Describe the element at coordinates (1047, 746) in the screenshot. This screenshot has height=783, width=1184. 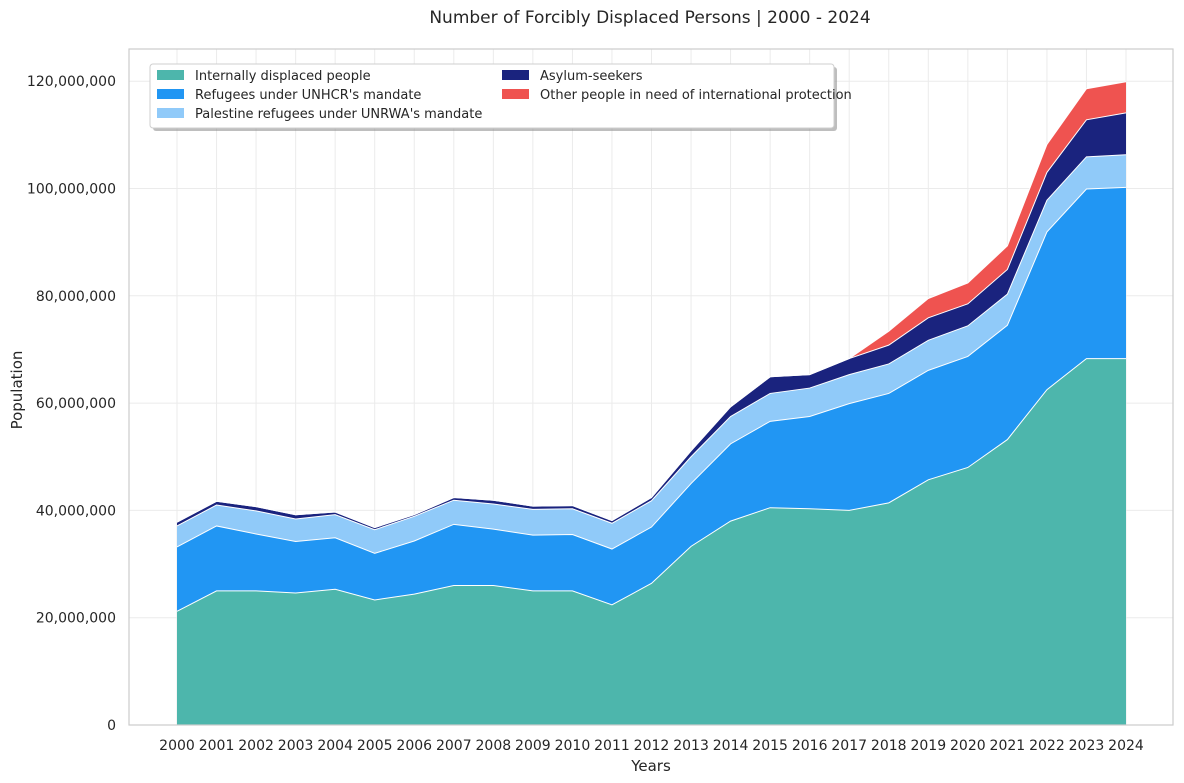
I see `x-tick-label: 2022` at that location.